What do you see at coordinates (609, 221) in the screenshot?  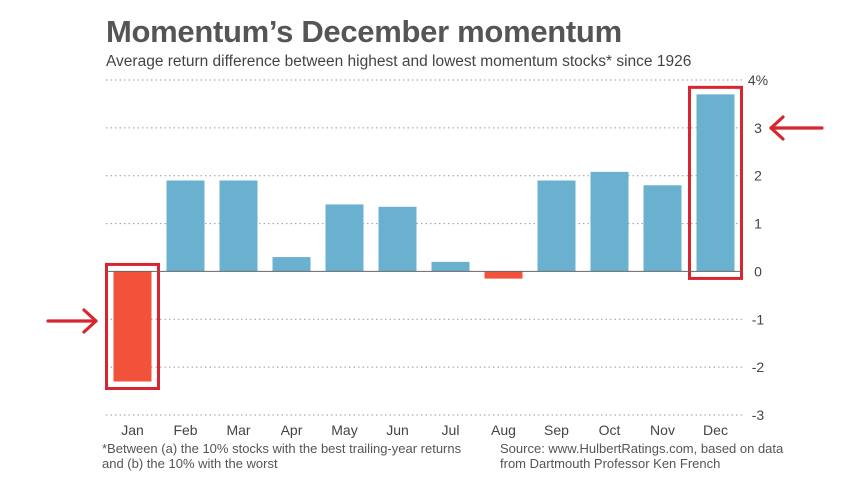 I see `bar-oct` at bounding box center [609, 221].